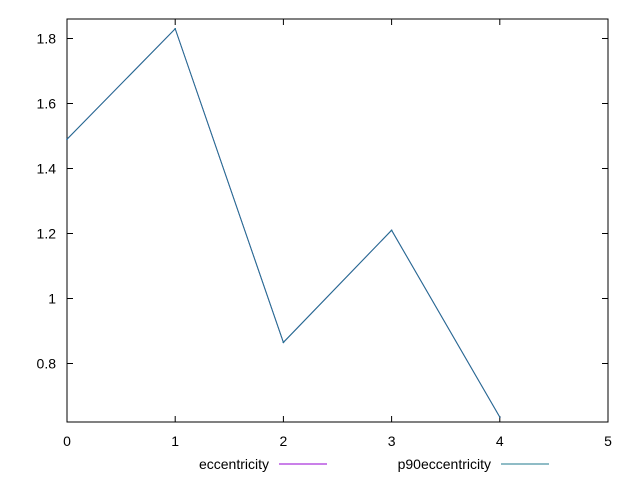 The image size is (640, 480). I want to click on x-tick-label: 4, so click(500, 441).